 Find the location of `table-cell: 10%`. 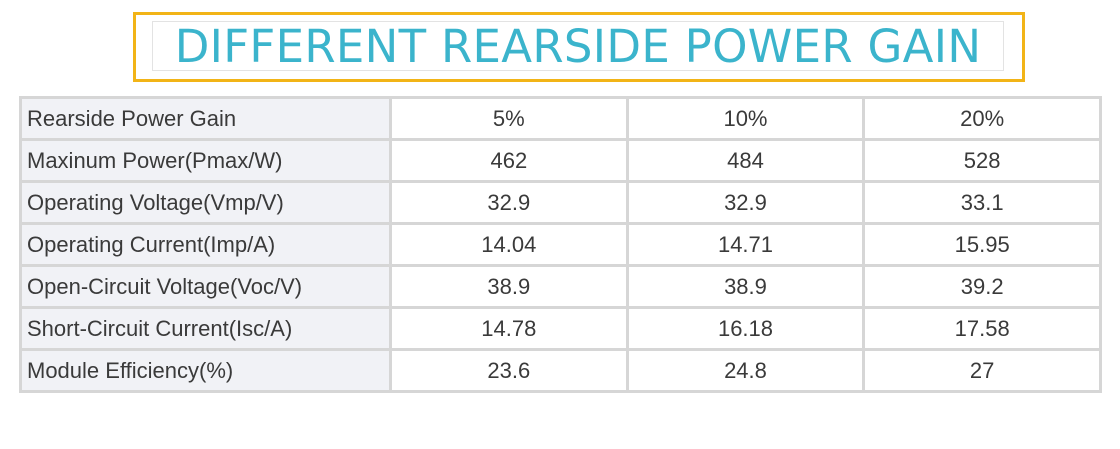

table-cell: 10% is located at coordinates (745, 118).